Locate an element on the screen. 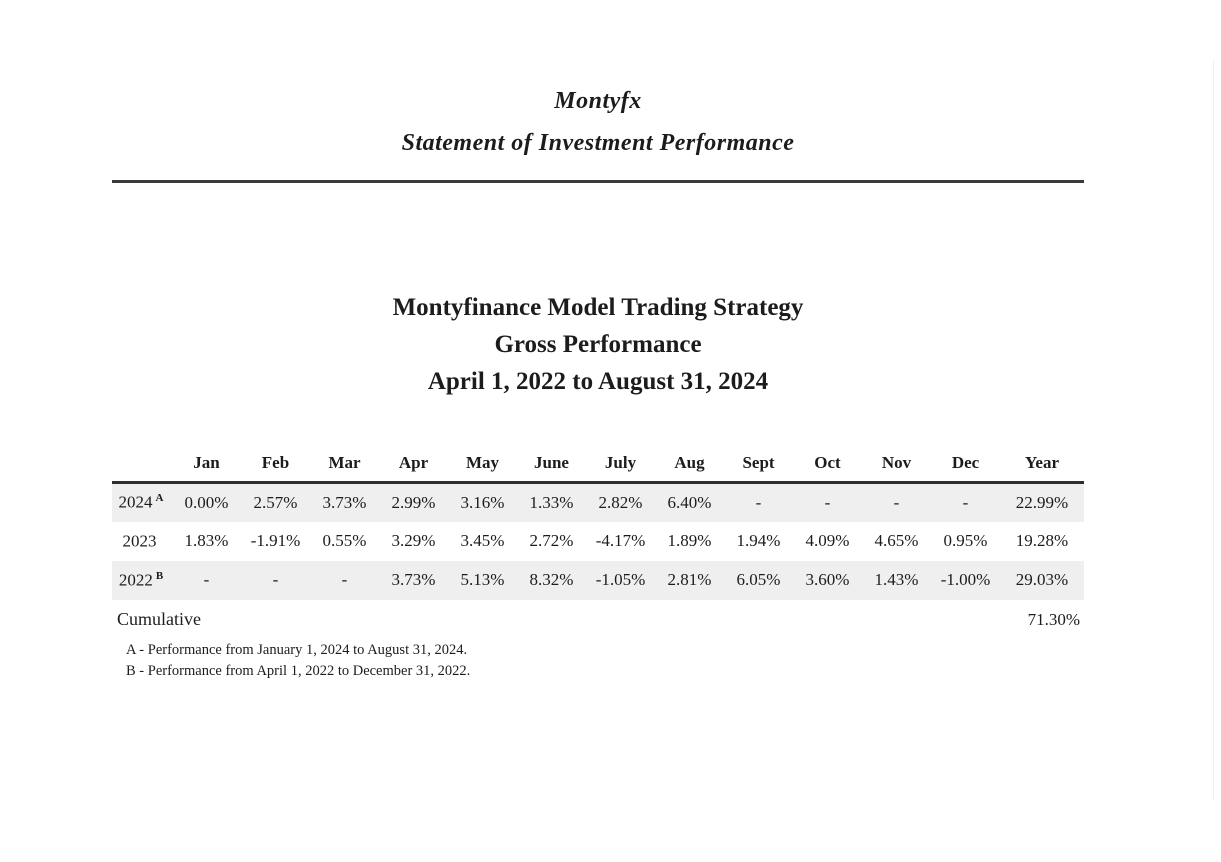  cell-2023-may: 3.45% is located at coordinates (482, 540).